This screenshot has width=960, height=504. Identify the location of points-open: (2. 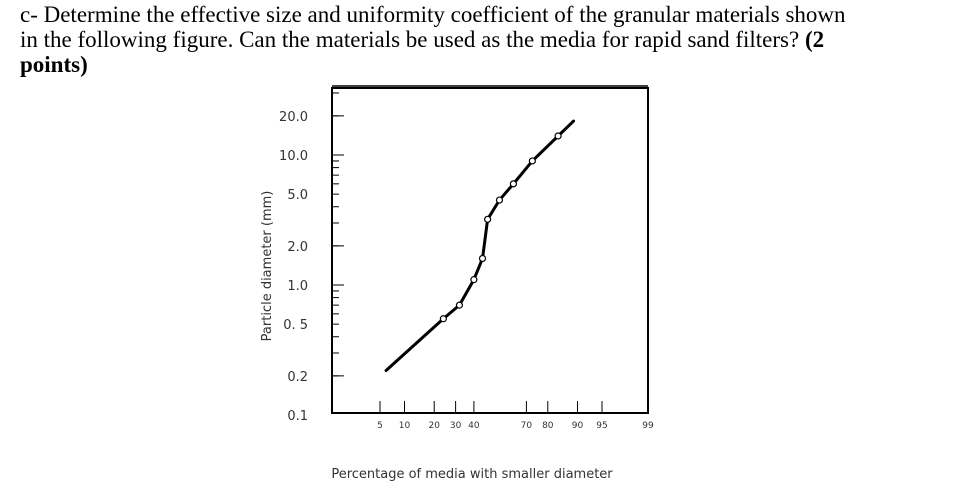
(814, 39).